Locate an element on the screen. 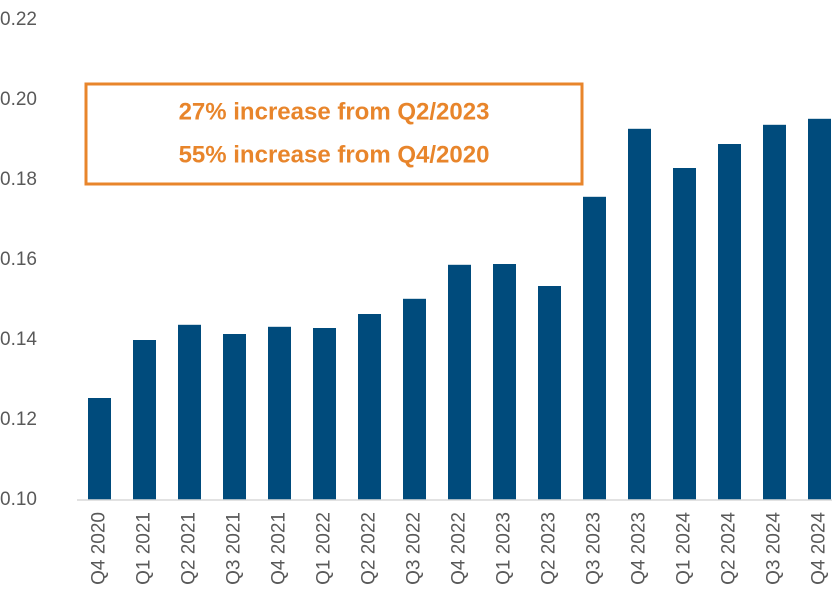 Image resolution: width=832 pixels, height=610 pixels. x-tick-label: Q4 2024 is located at coordinates (819, 548).